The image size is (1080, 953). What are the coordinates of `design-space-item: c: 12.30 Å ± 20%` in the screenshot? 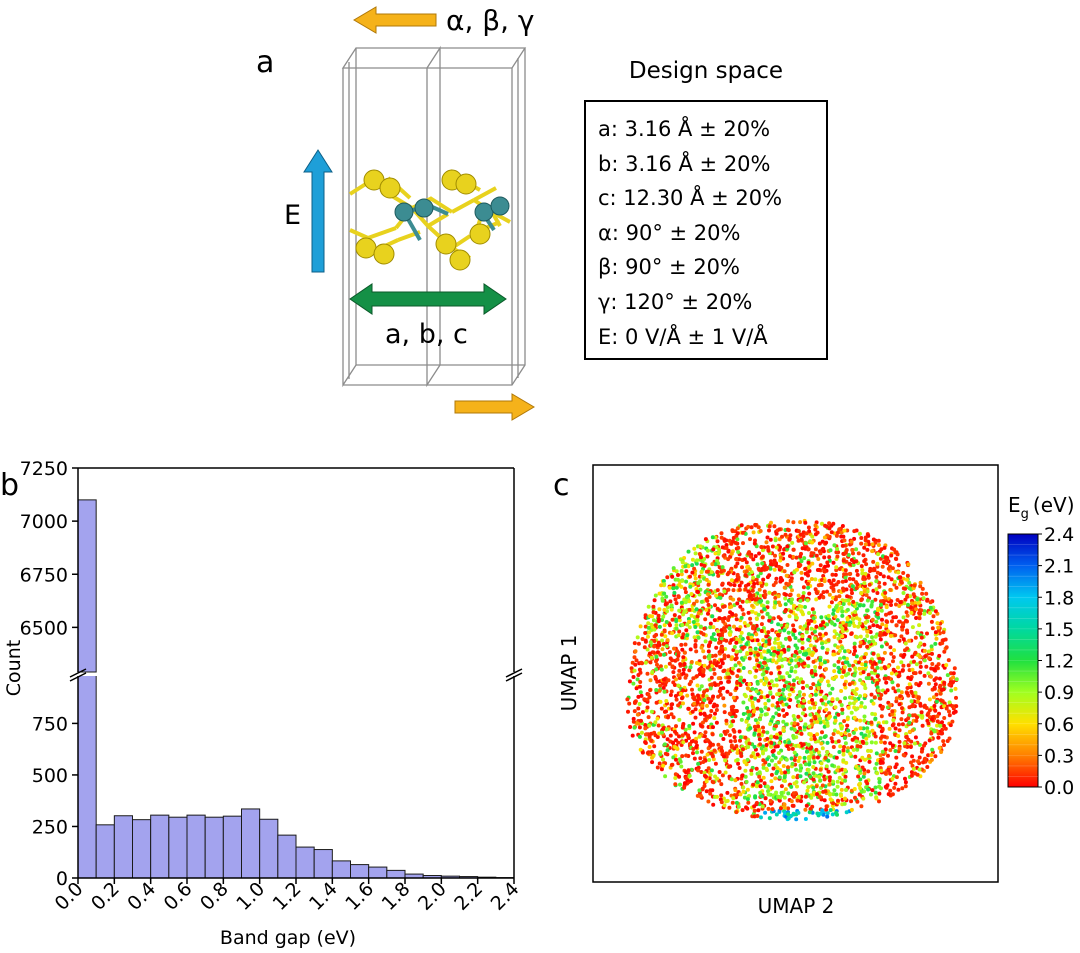 It's located at (712, 198).